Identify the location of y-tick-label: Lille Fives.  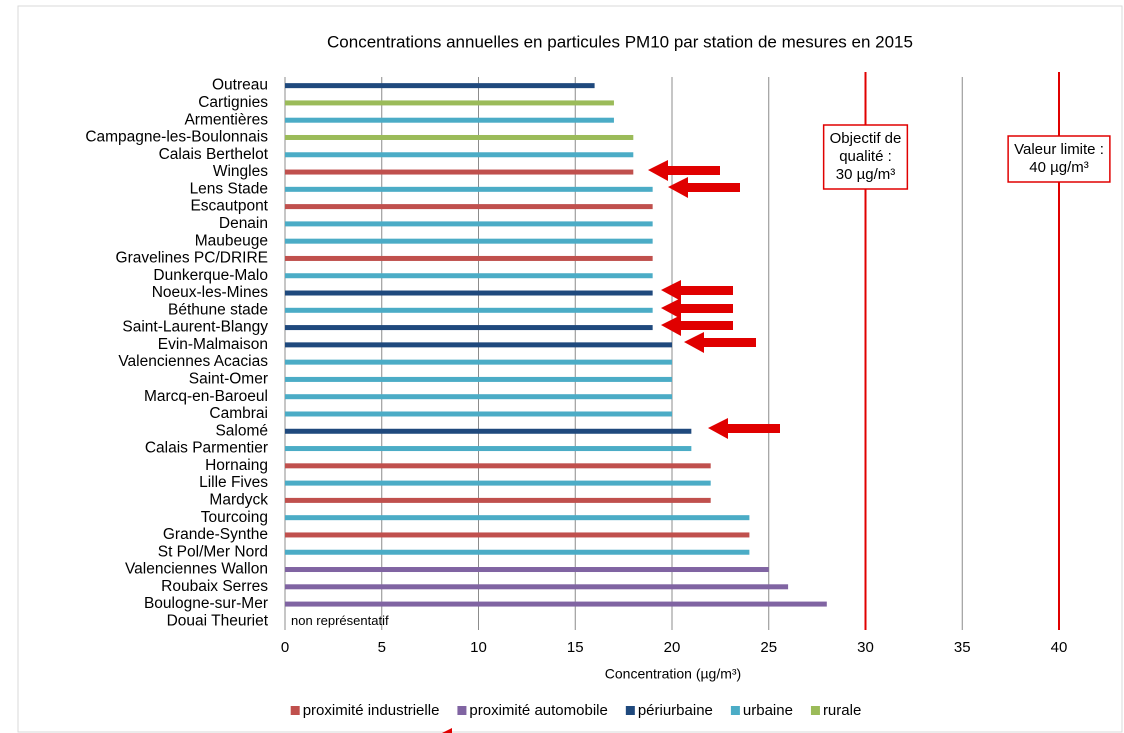
(233, 482).